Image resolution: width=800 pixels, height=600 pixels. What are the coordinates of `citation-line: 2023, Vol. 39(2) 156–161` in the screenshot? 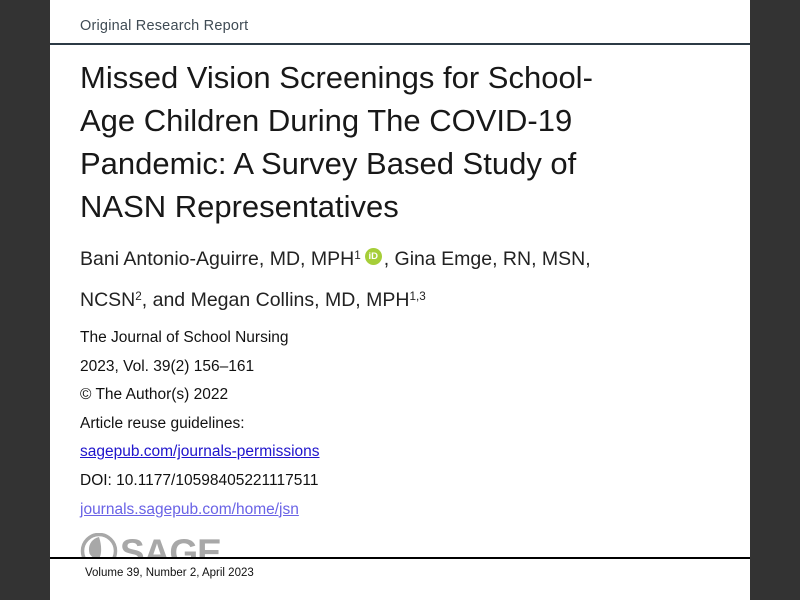 It's located at (167, 366).